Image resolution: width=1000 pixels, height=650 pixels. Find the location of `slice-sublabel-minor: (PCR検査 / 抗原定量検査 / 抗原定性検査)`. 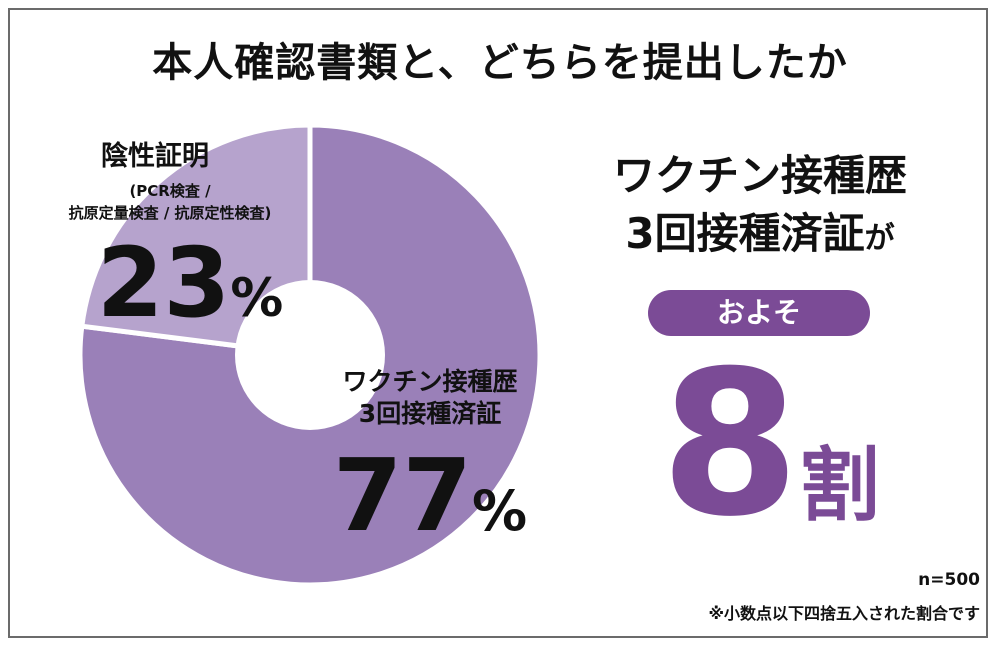

slice-sublabel-minor: (PCR検査 / 抗原定量検査 / 抗原定性検査) is located at coordinates (170, 202).